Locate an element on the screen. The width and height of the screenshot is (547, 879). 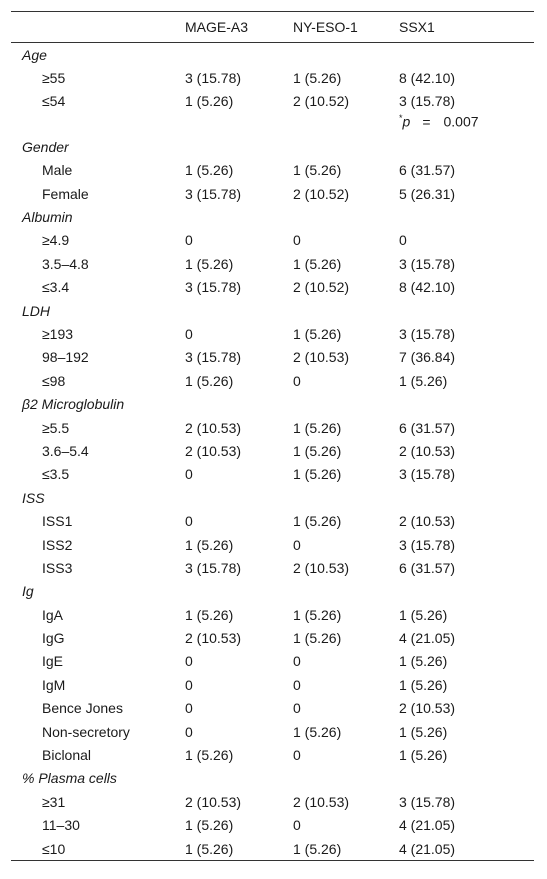
table-row: ≥55 3 (15.78) 1 (5.26) 8 (42.10) is located at coordinates (272, 77).